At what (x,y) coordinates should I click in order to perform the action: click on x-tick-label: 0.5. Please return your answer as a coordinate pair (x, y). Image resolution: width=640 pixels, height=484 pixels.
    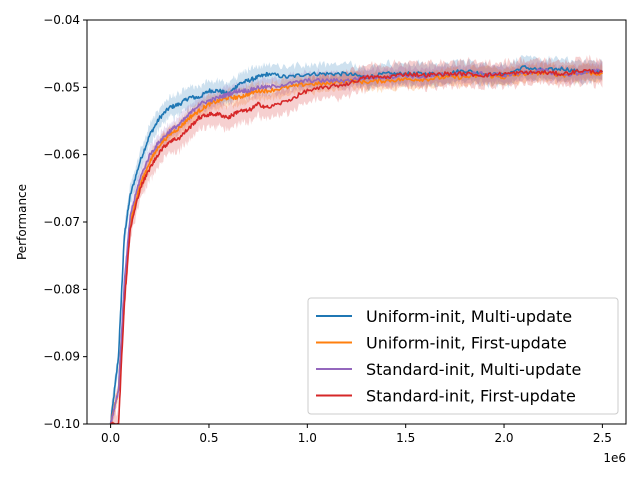
    Looking at the image, I should click on (208, 438).